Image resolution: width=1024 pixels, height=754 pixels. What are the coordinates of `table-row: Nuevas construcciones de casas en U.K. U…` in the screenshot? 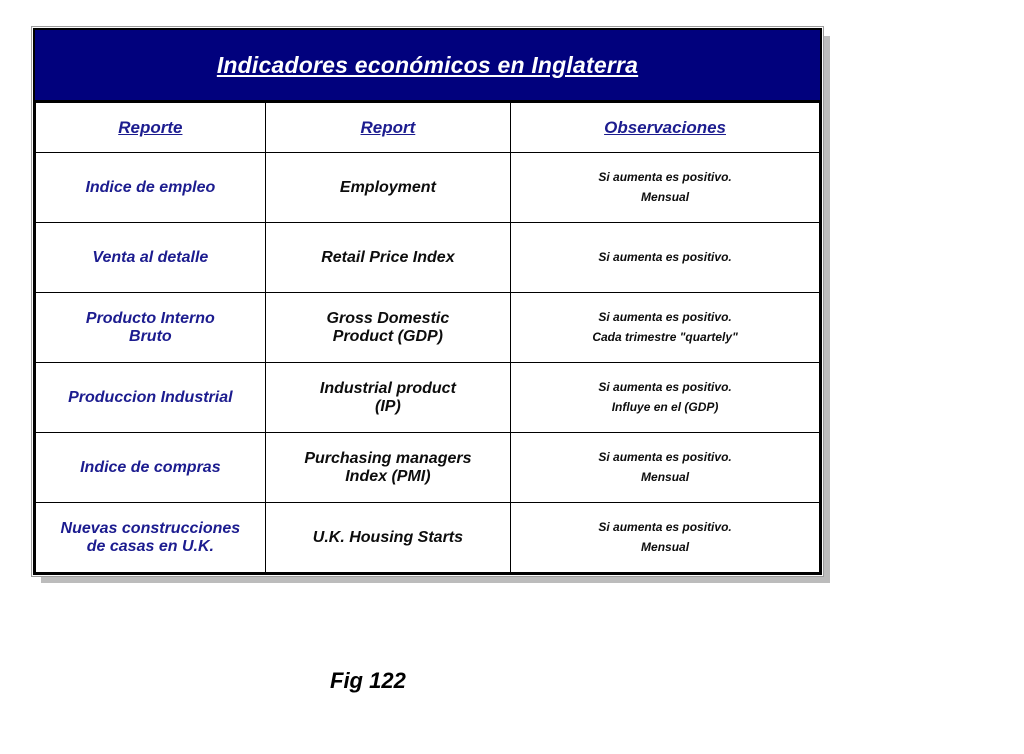 It's located at (427, 537).